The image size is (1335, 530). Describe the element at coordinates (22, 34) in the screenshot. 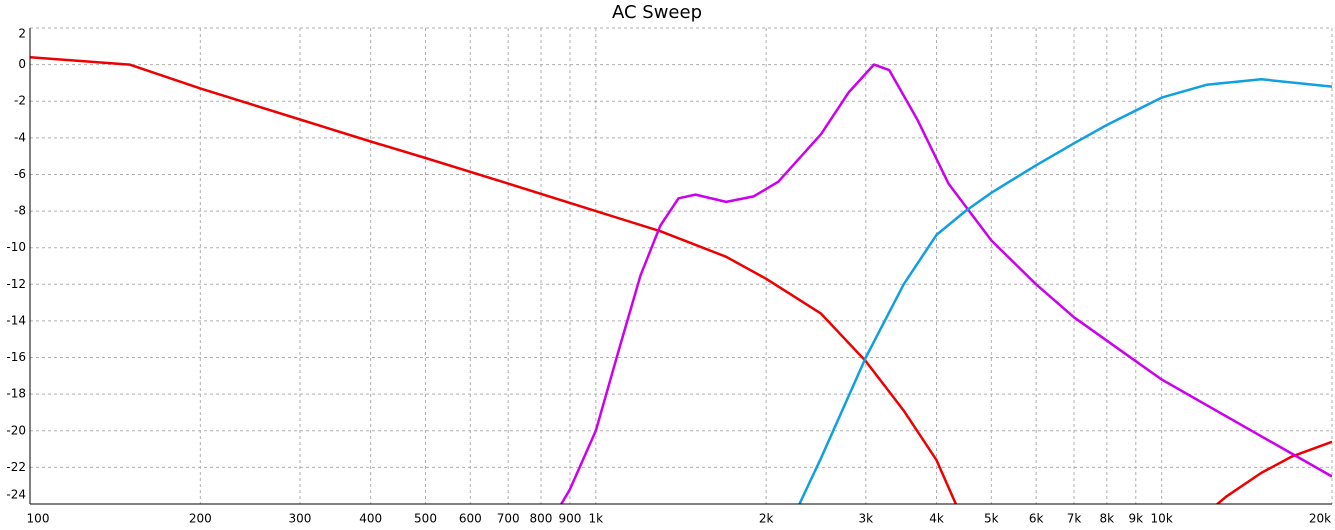

I see `y-tick-label: 2` at that location.